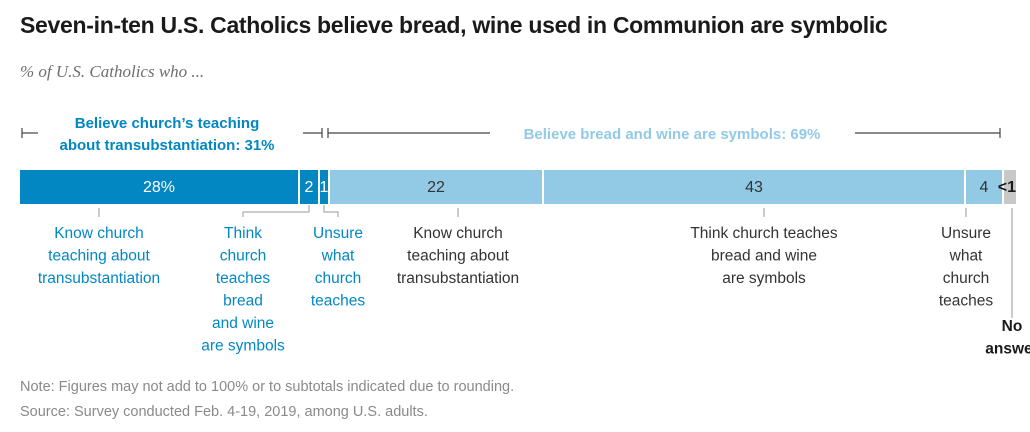 The height and width of the screenshot is (432, 1030). What do you see at coordinates (243, 278) in the screenshot?
I see `category-label-2: teaches` at bounding box center [243, 278].